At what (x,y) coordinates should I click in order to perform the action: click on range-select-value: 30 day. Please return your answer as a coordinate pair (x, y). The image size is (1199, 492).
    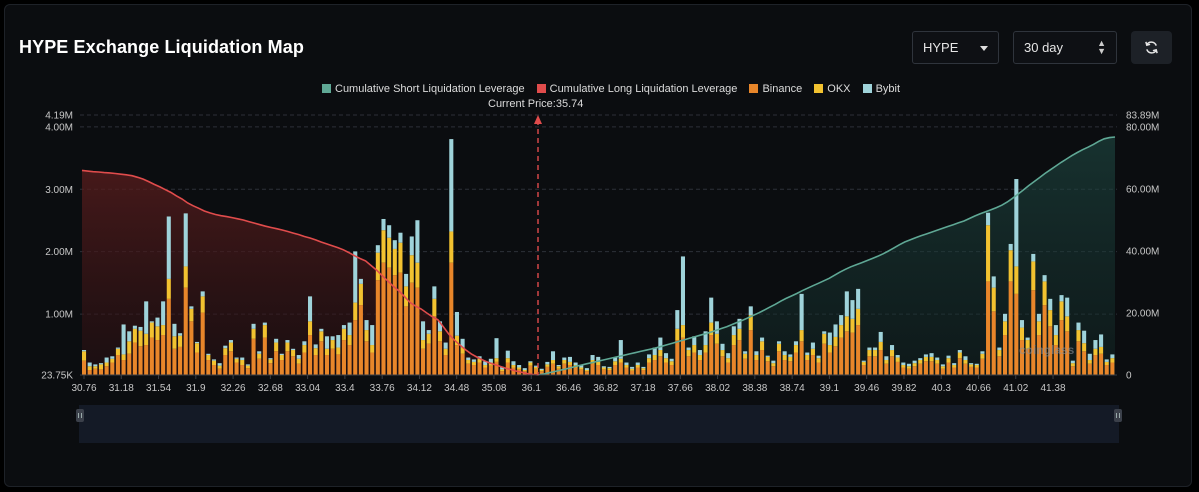
    Looking at the image, I should click on (1044, 47).